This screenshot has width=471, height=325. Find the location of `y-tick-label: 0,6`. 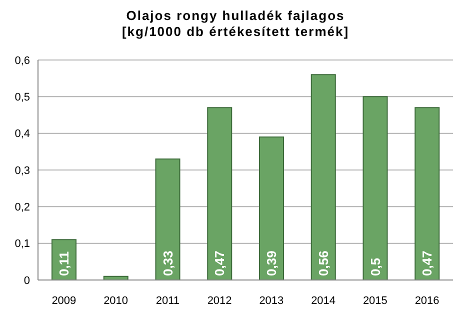

y-tick-label: 0,6 is located at coordinates (22, 60).